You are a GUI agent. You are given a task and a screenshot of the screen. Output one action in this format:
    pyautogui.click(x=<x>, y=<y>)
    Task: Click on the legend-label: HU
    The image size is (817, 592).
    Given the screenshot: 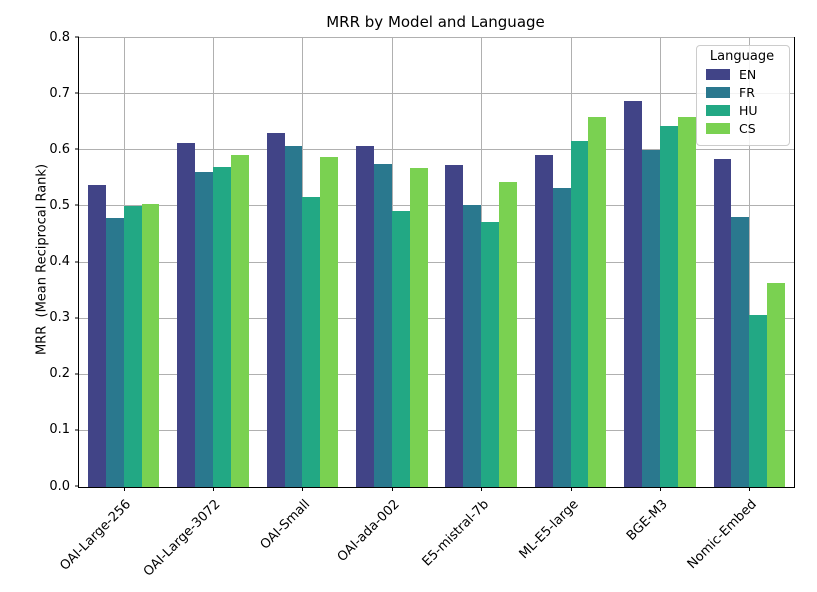 What is the action you would take?
    pyautogui.click(x=748, y=110)
    